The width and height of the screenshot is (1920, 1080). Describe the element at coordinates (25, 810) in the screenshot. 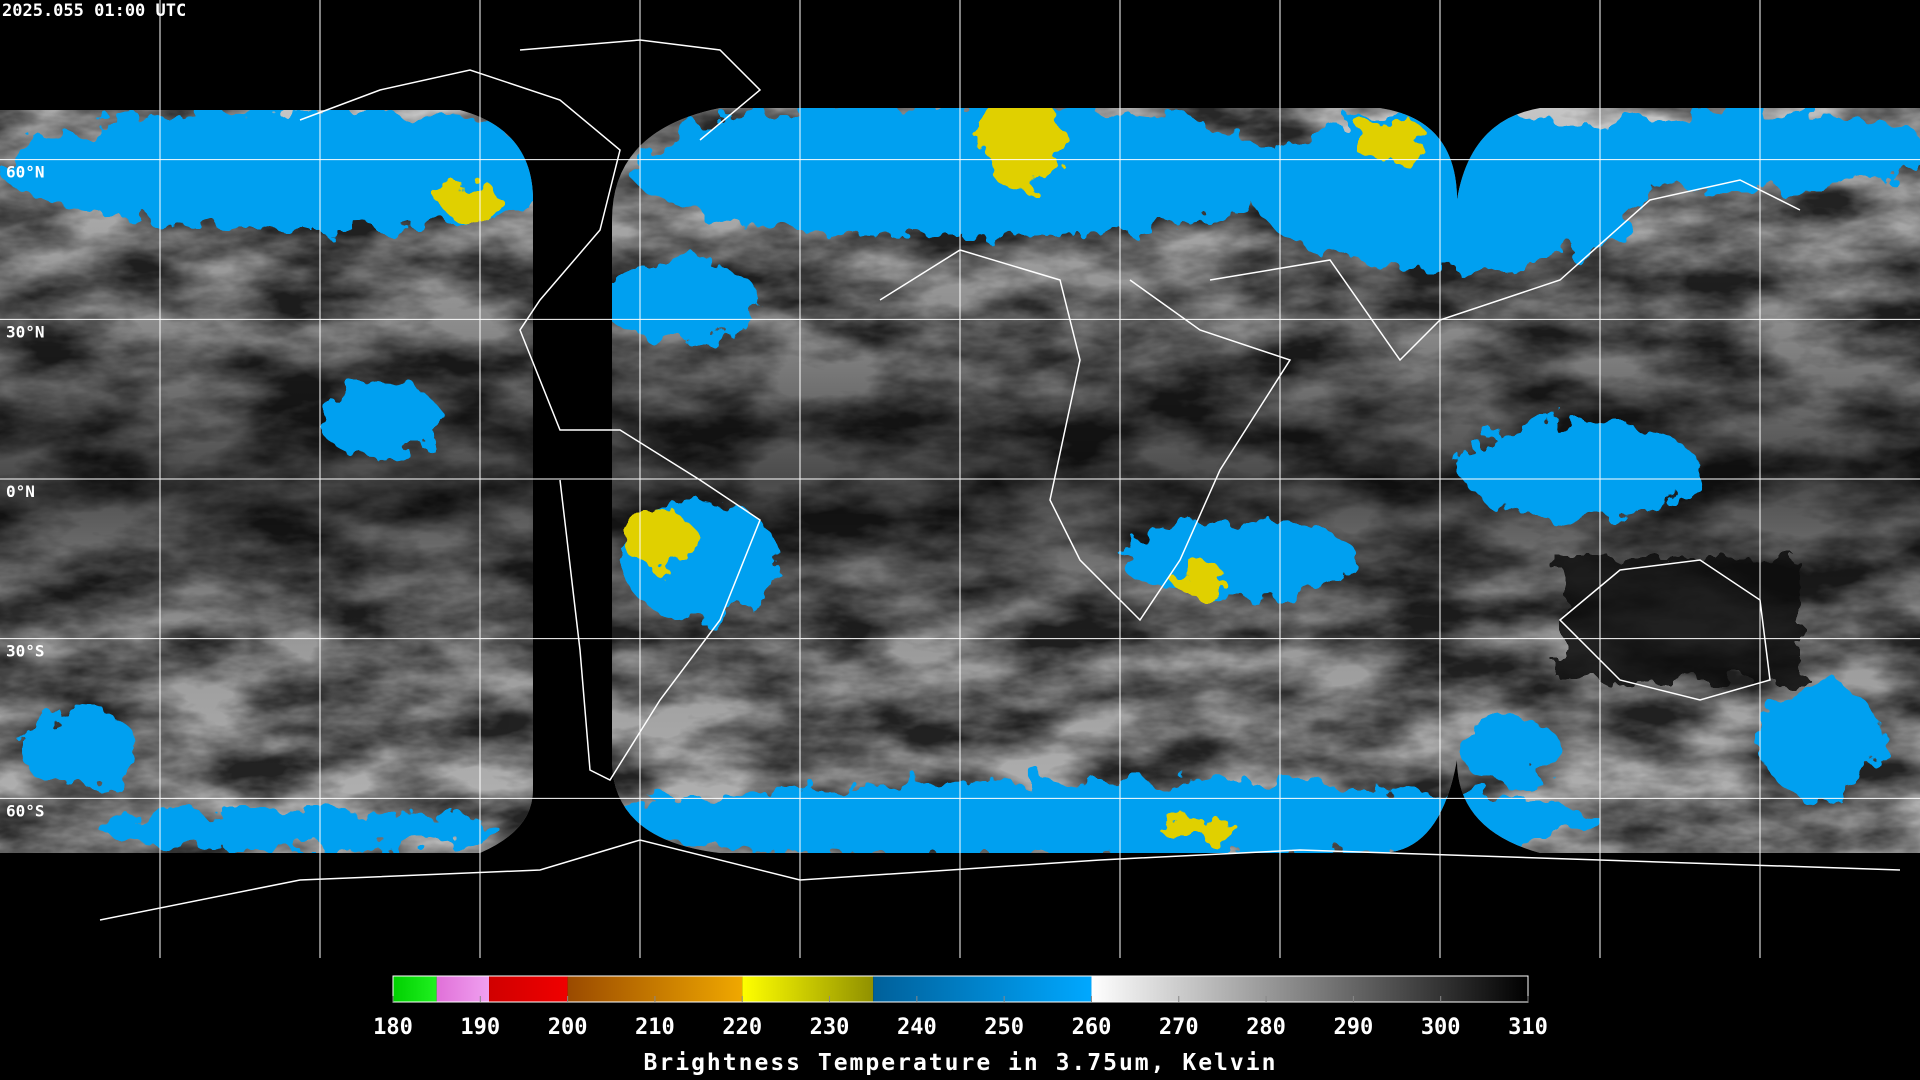

I see `lat-label: 60°S` at that location.